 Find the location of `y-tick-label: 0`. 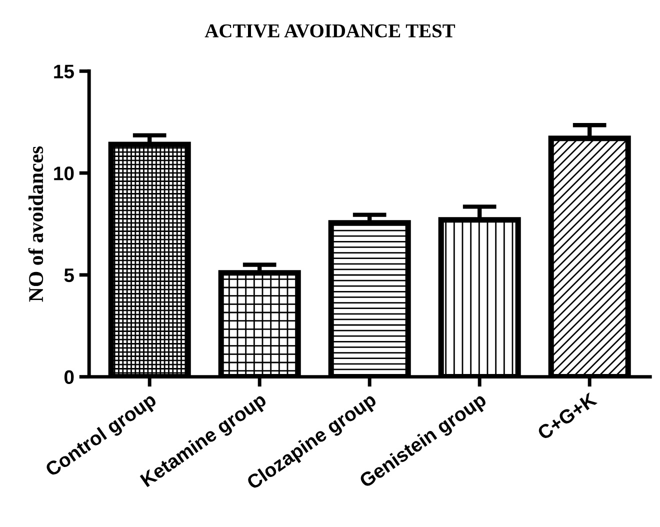

y-tick-label: 0 is located at coordinates (69, 377).